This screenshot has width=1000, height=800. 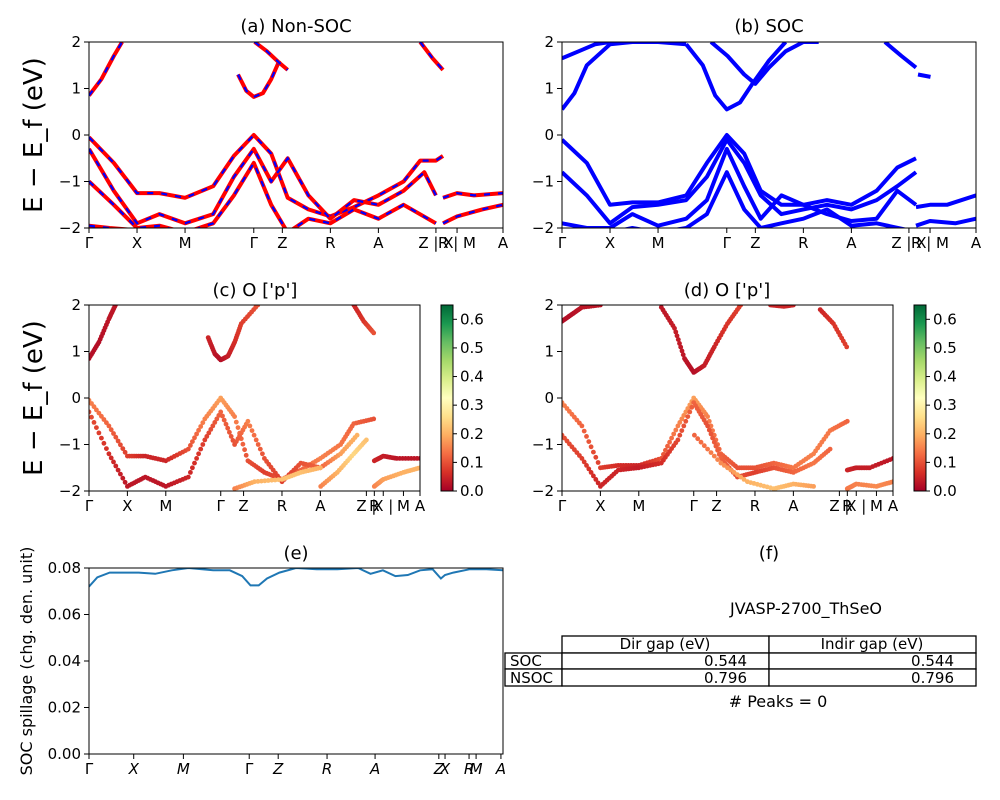 I want to click on table-nsoc-indir: 0.796, so click(x=932, y=678).